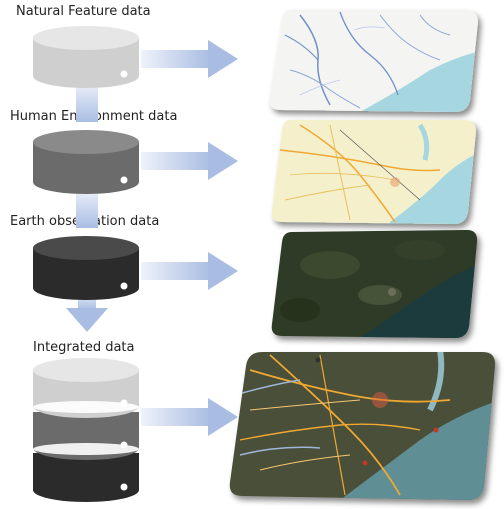  Describe the element at coordinates (83, 11) in the screenshot. I see `label-natural-feature: Natural Feature data` at that location.